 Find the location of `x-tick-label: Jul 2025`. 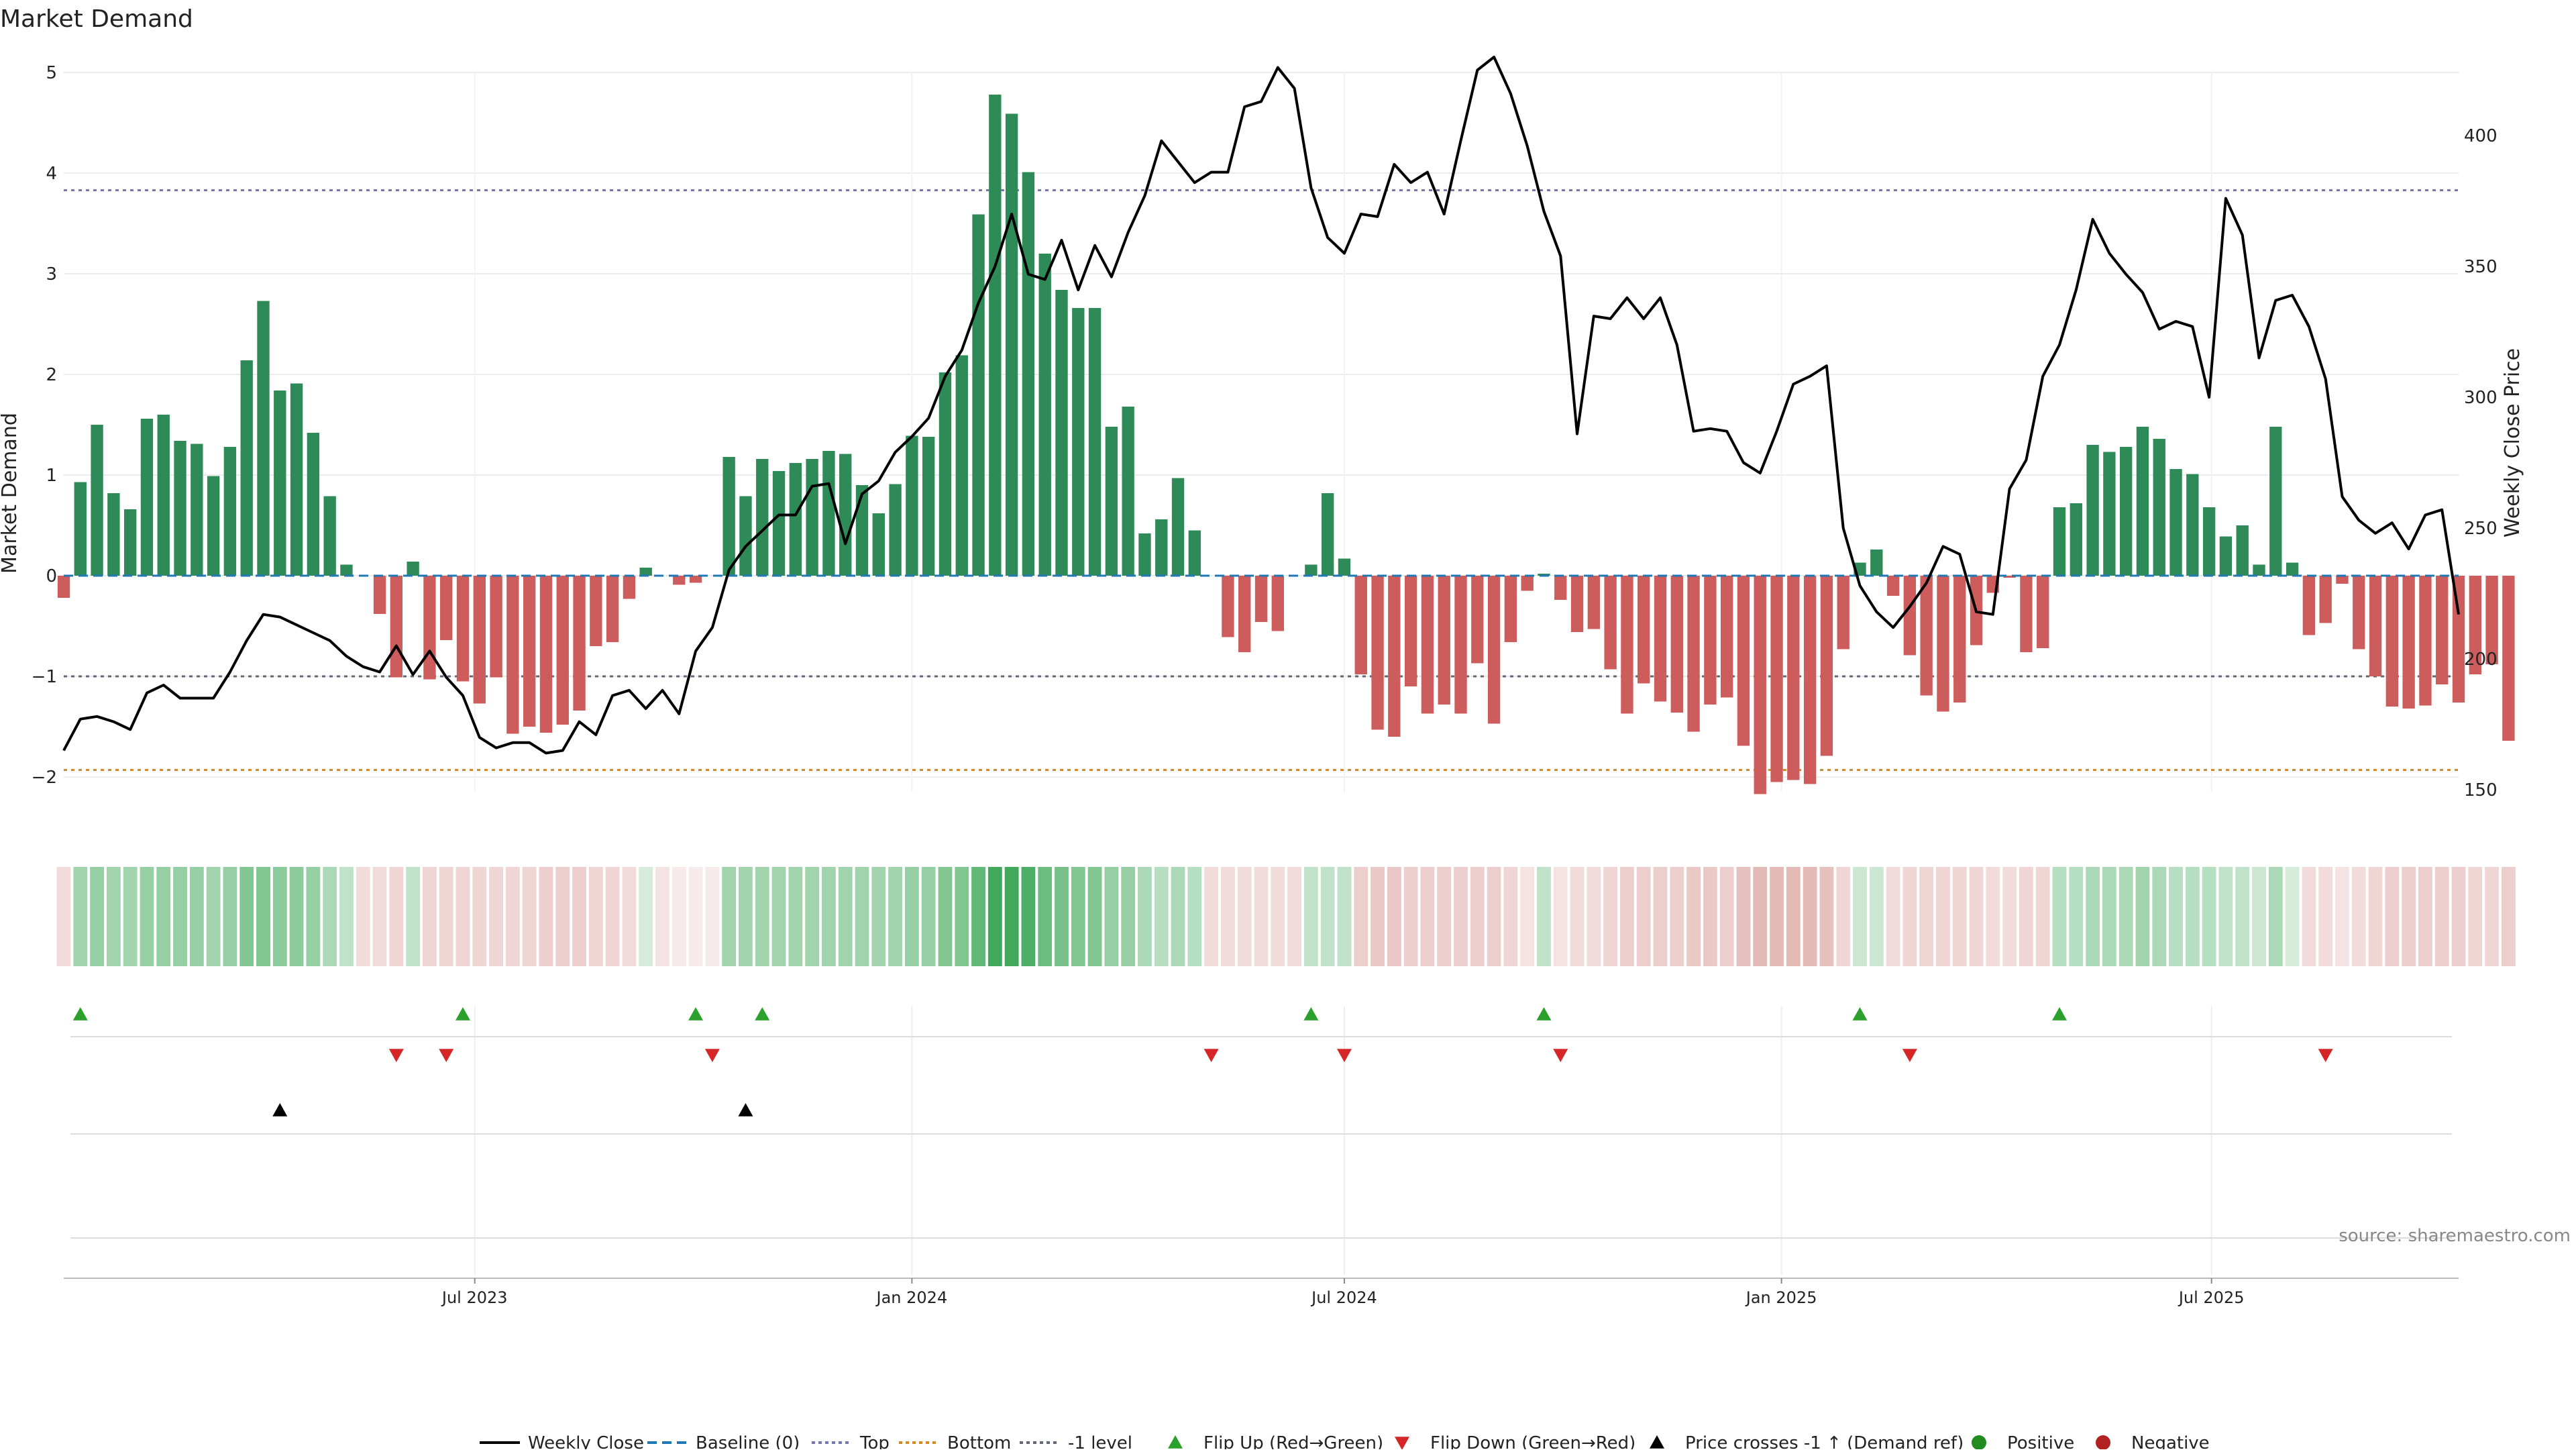

x-tick-label: Jul 2025 is located at coordinates (2211, 1298).